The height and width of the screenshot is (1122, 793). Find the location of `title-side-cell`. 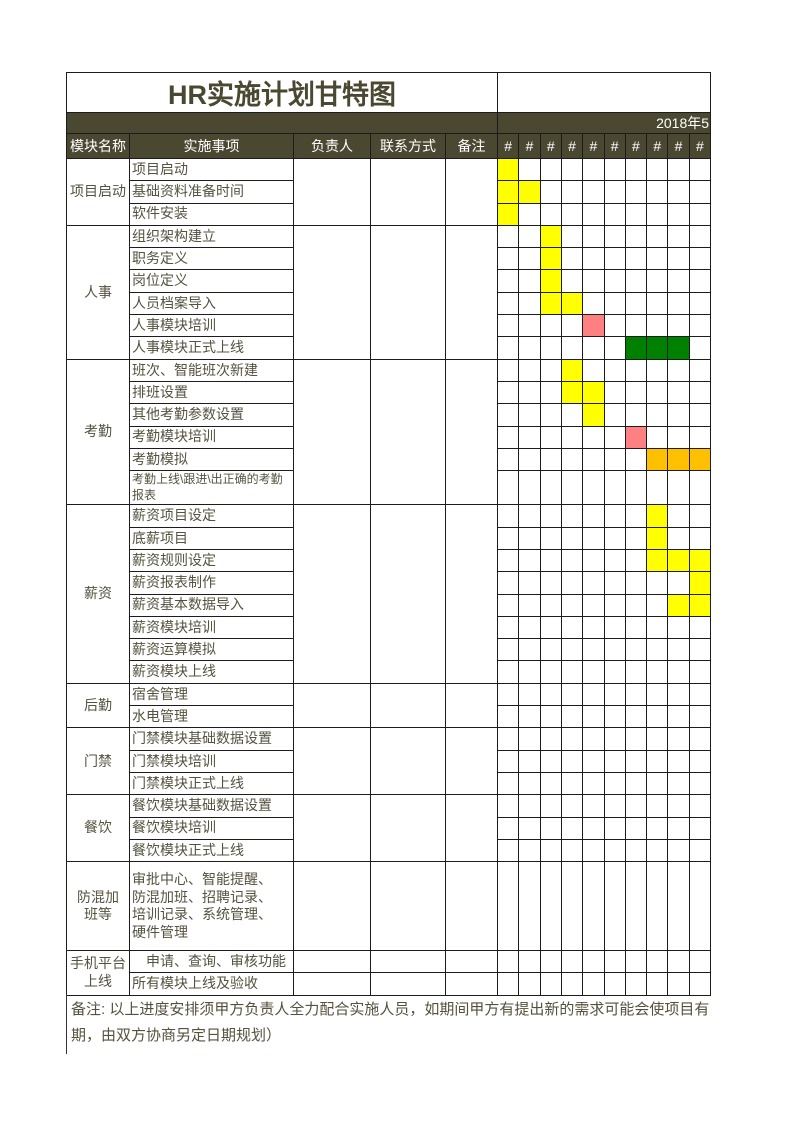

title-side-cell is located at coordinates (604, 92).